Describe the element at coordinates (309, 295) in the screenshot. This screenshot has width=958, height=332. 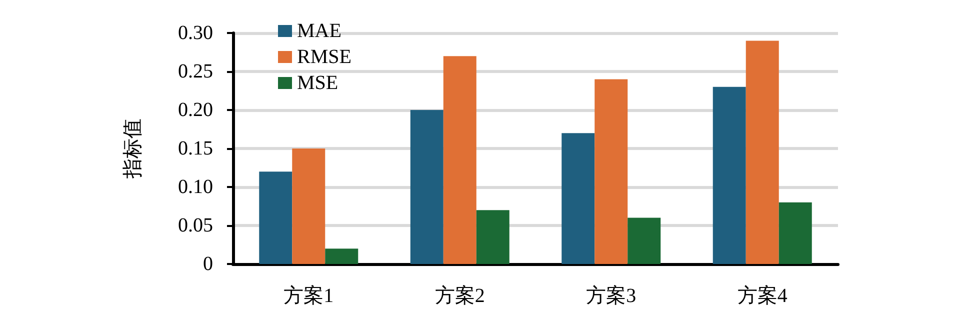
I see `x-tick-label: 方案1` at that location.